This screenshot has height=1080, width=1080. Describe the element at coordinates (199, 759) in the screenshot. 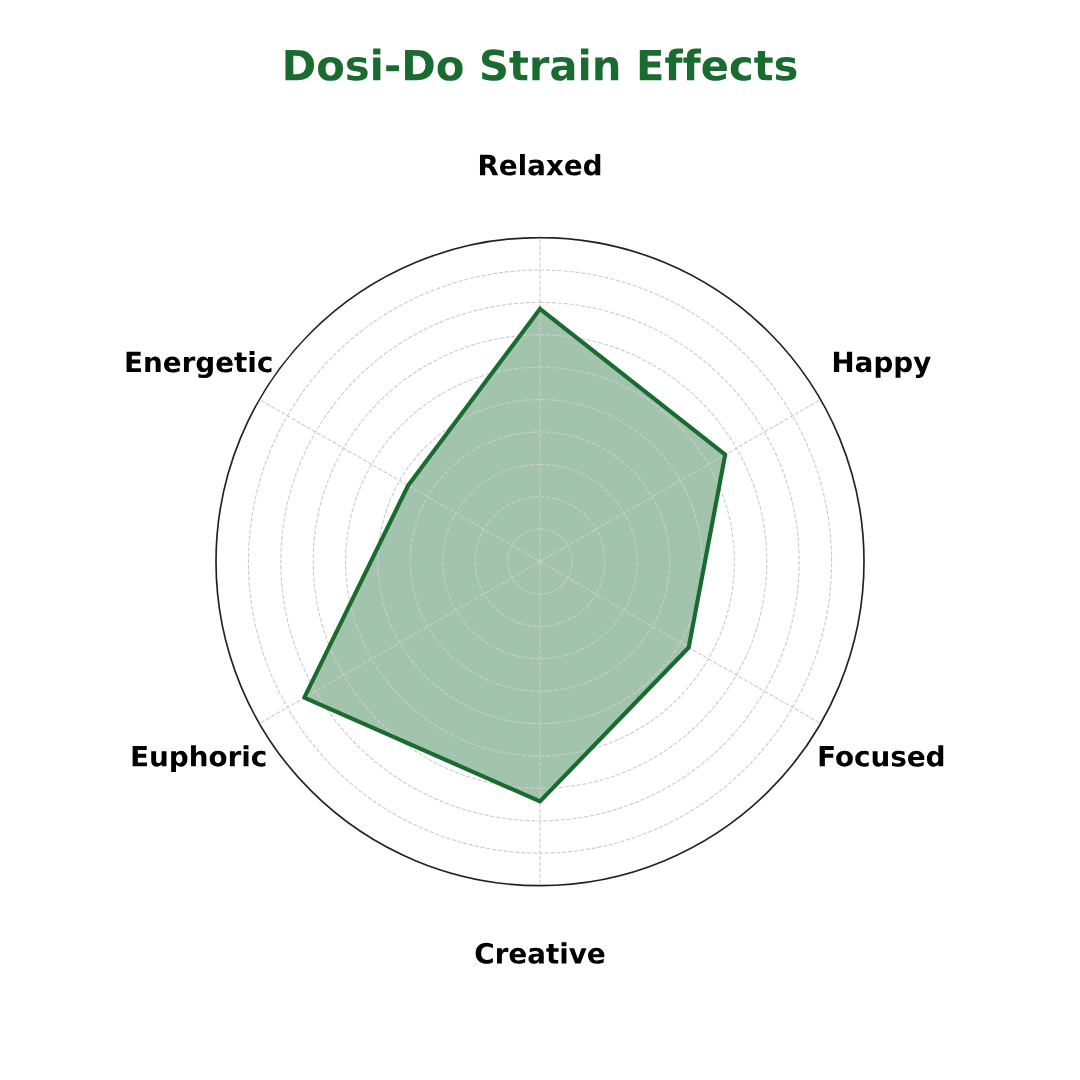

I see `spoke-label: Euphoric` at that location.